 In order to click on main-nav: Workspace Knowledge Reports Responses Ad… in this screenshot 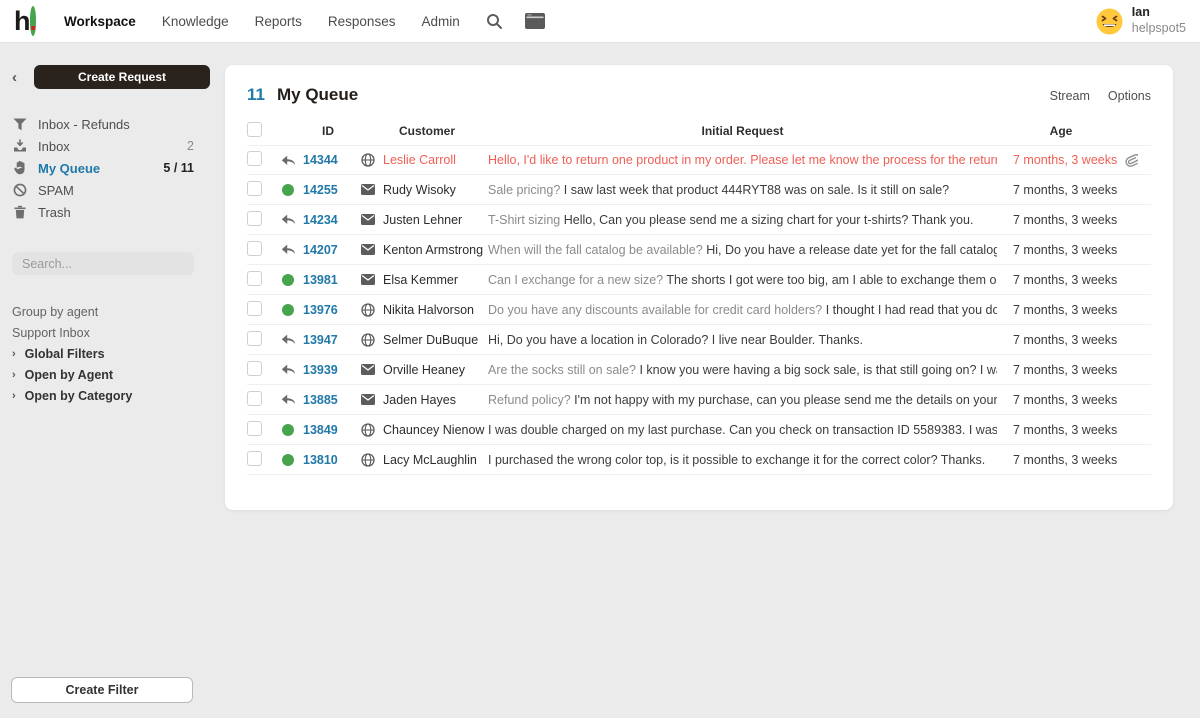, I will do `click(262, 21)`.